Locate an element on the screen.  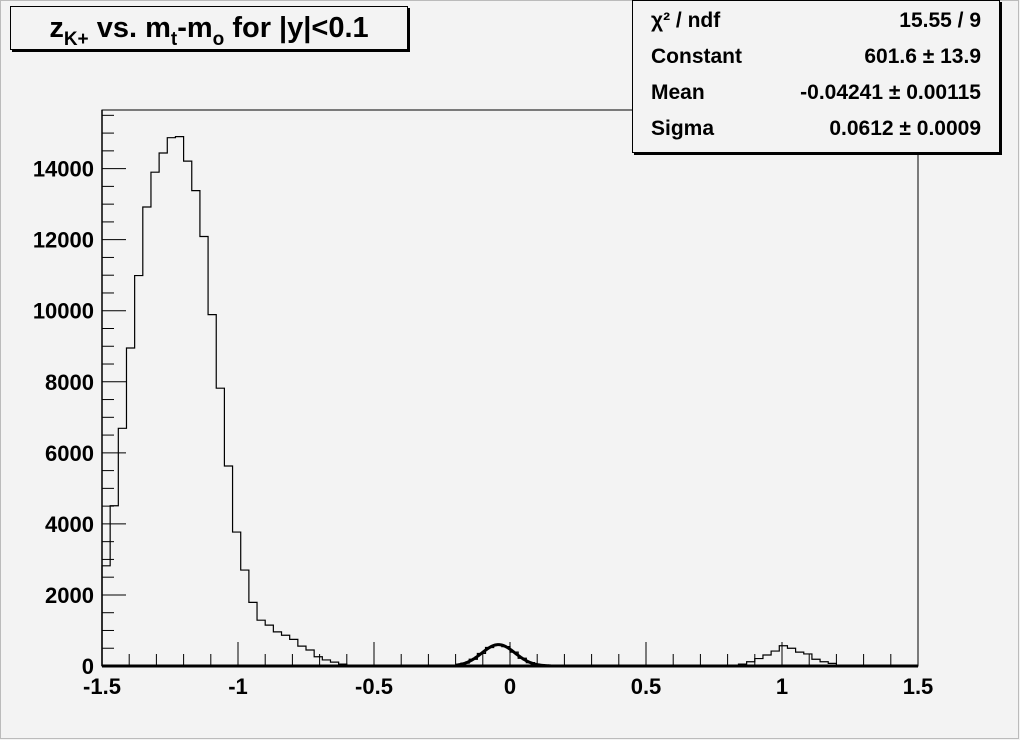
stats-row-sigma: Sigma 0.0612 ± 0.0009 is located at coordinates (816, 129).